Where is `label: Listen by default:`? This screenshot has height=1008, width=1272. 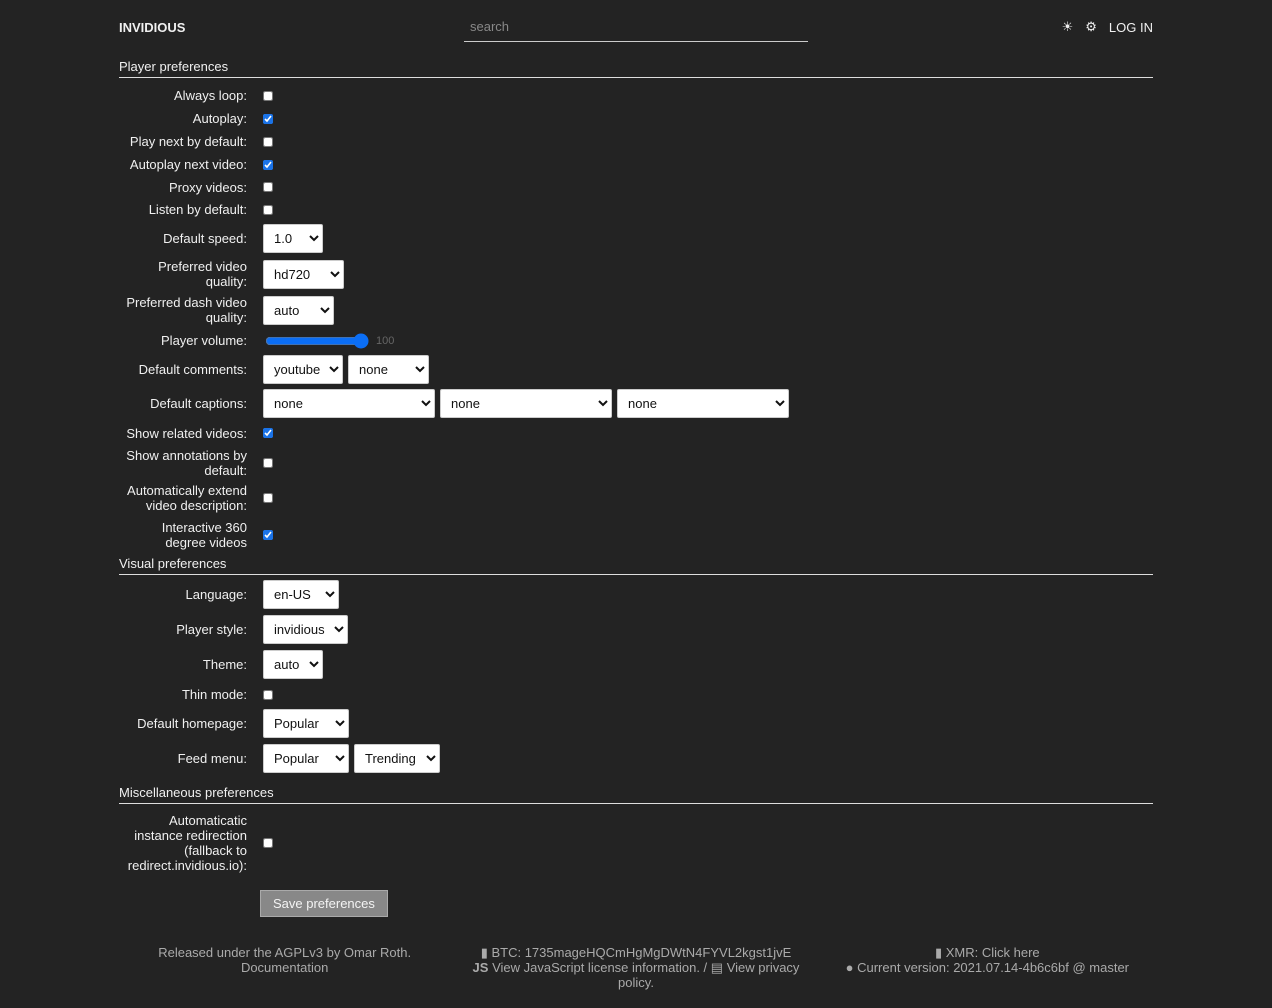 label: Listen by default: is located at coordinates (197, 209).